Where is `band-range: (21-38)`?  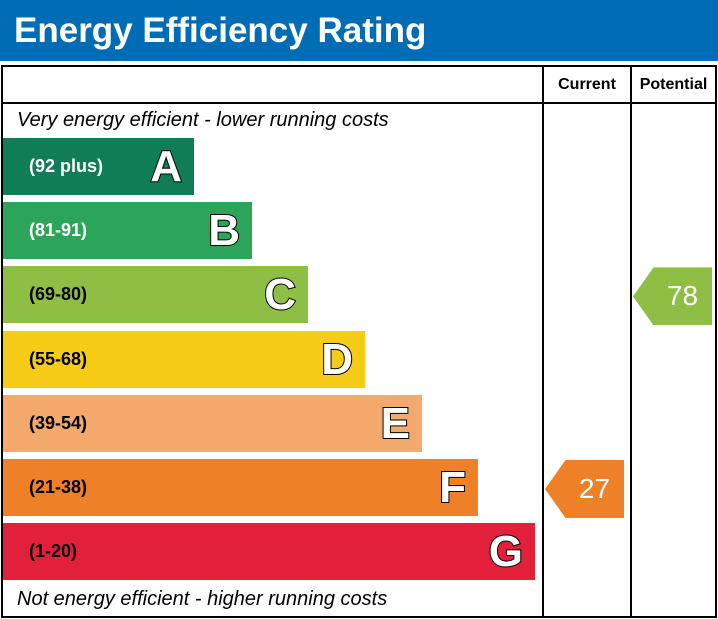 band-range: (21-38) is located at coordinates (58, 487).